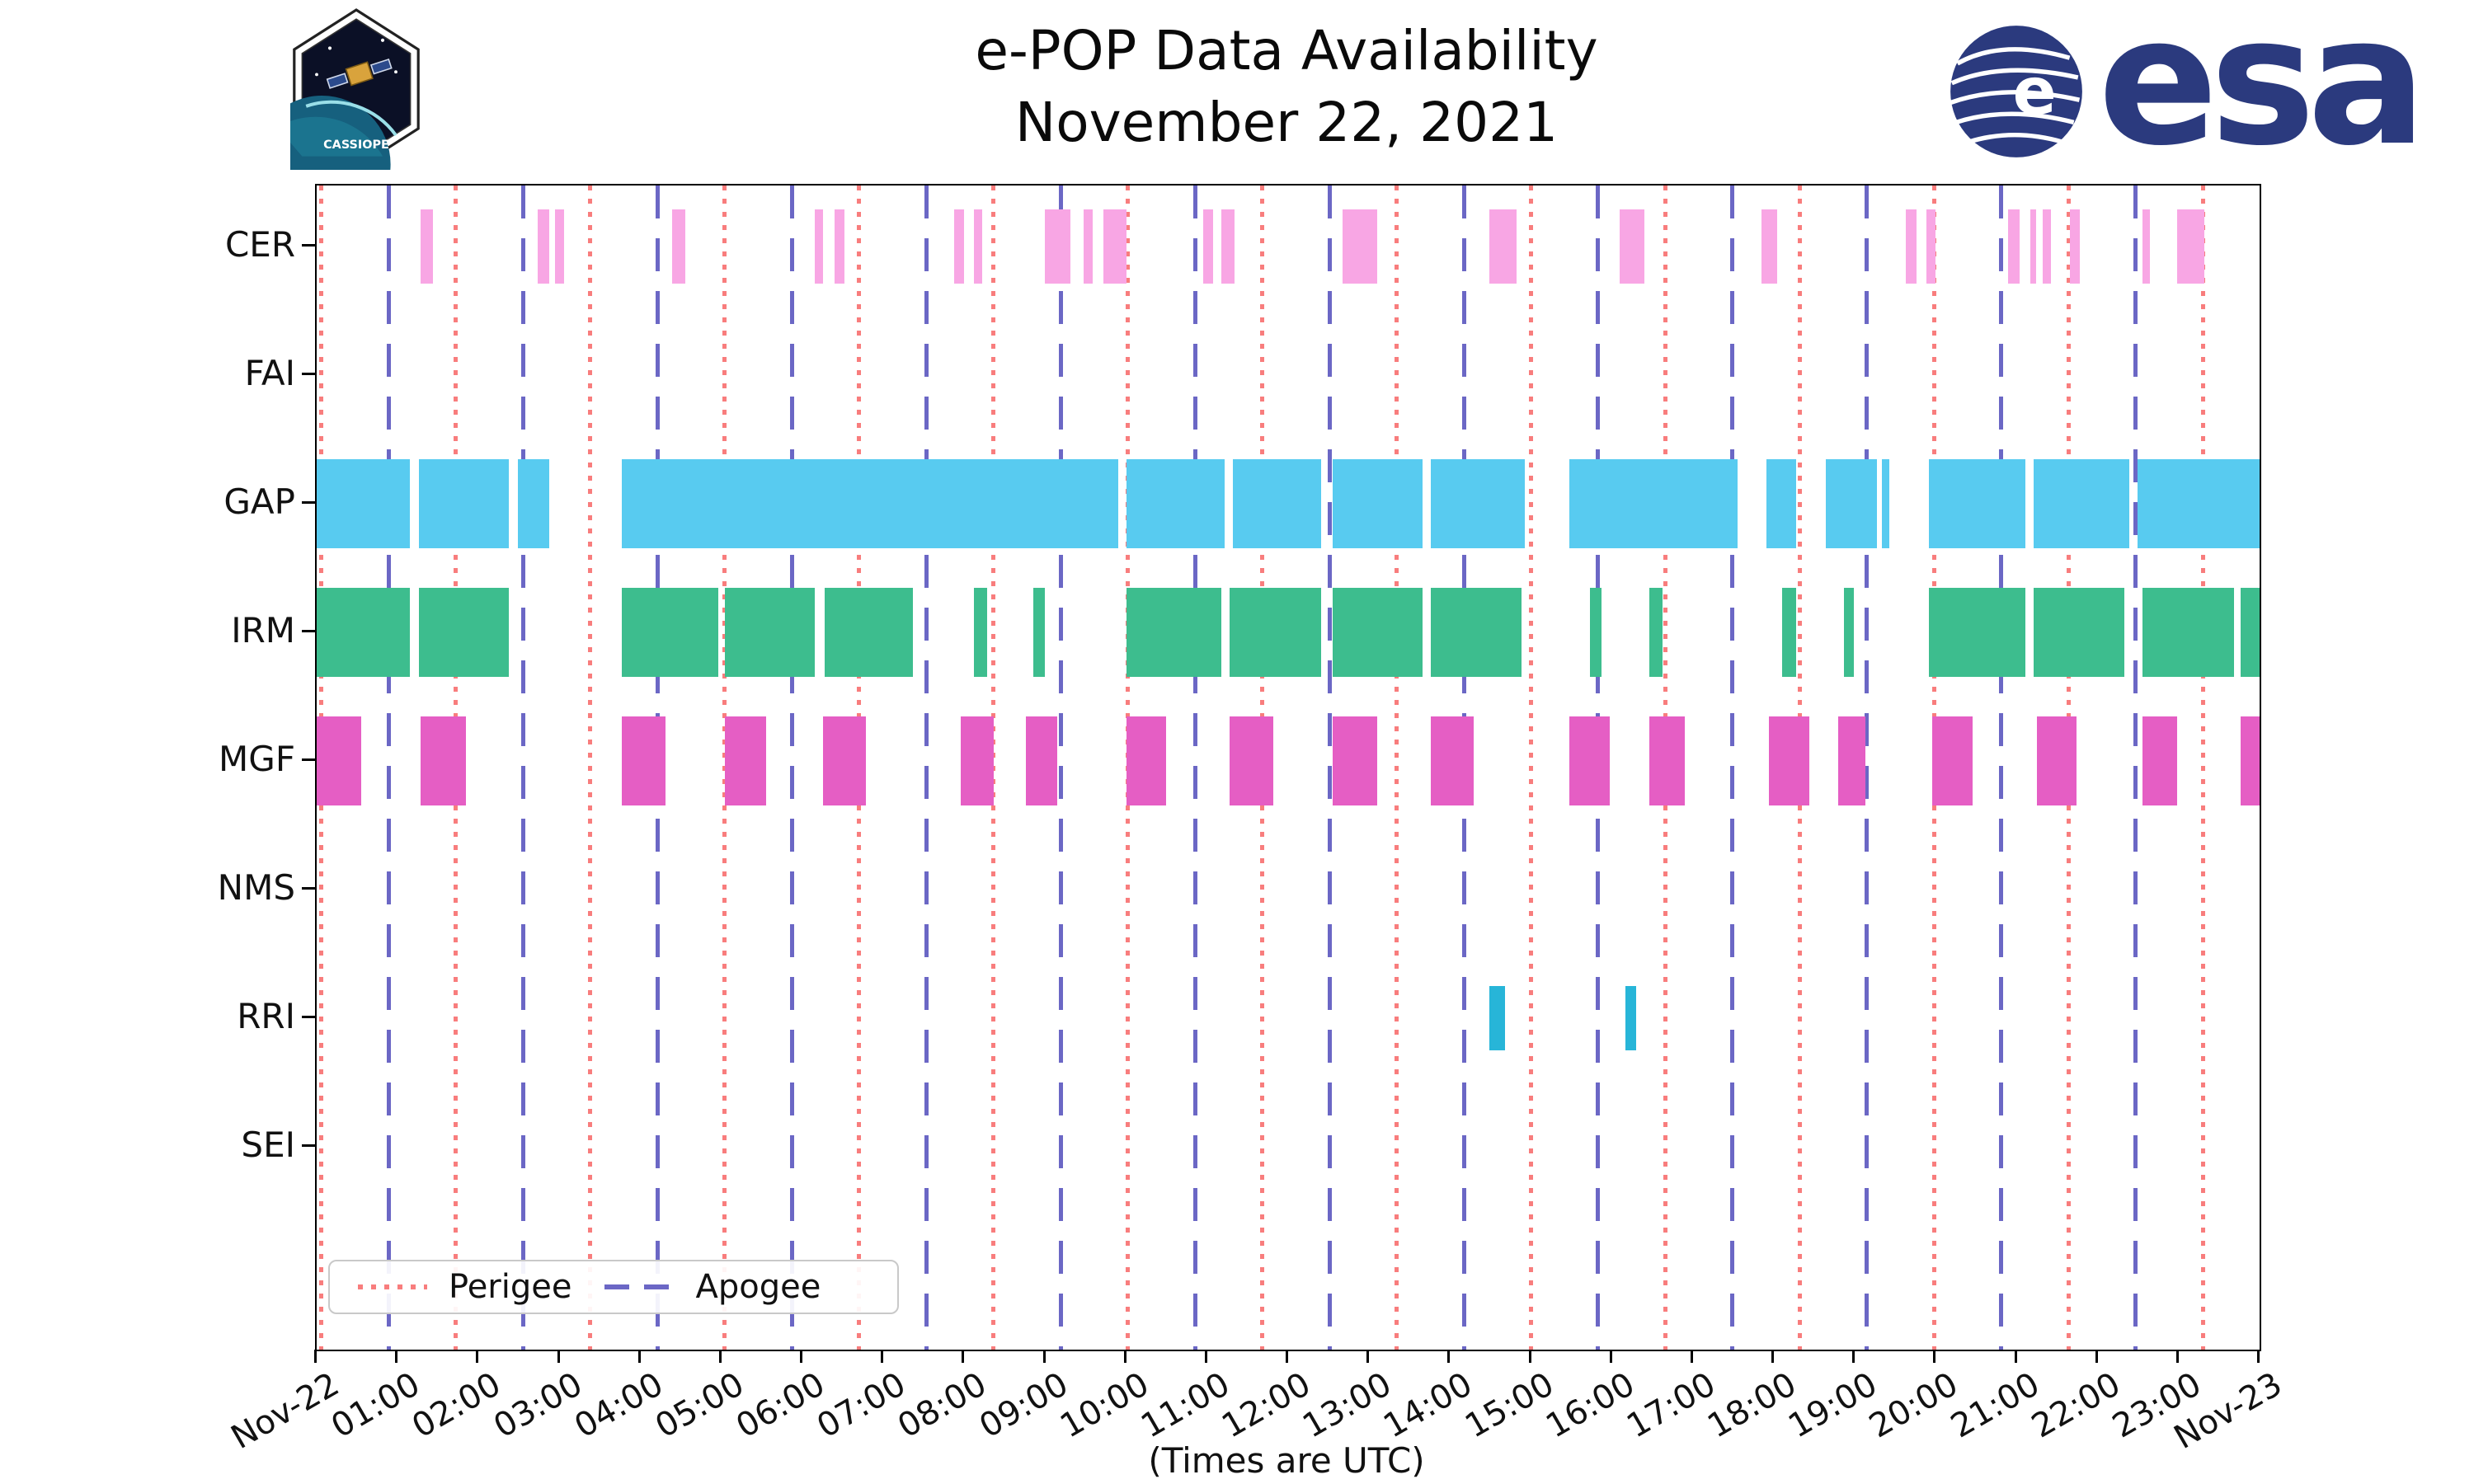 This screenshot has width=2474, height=1484. What do you see at coordinates (263, 630) in the screenshot?
I see `row-label-irm: IRM` at bounding box center [263, 630].